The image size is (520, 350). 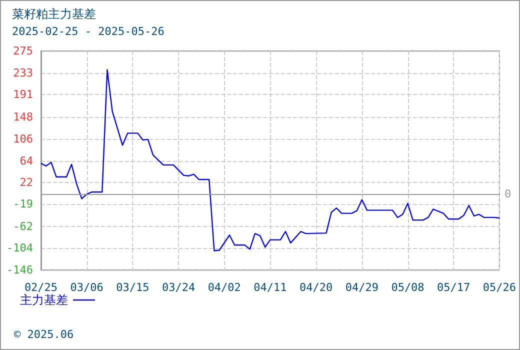 I want to click on y-tick-label: 148, so click(x=23, y=117).